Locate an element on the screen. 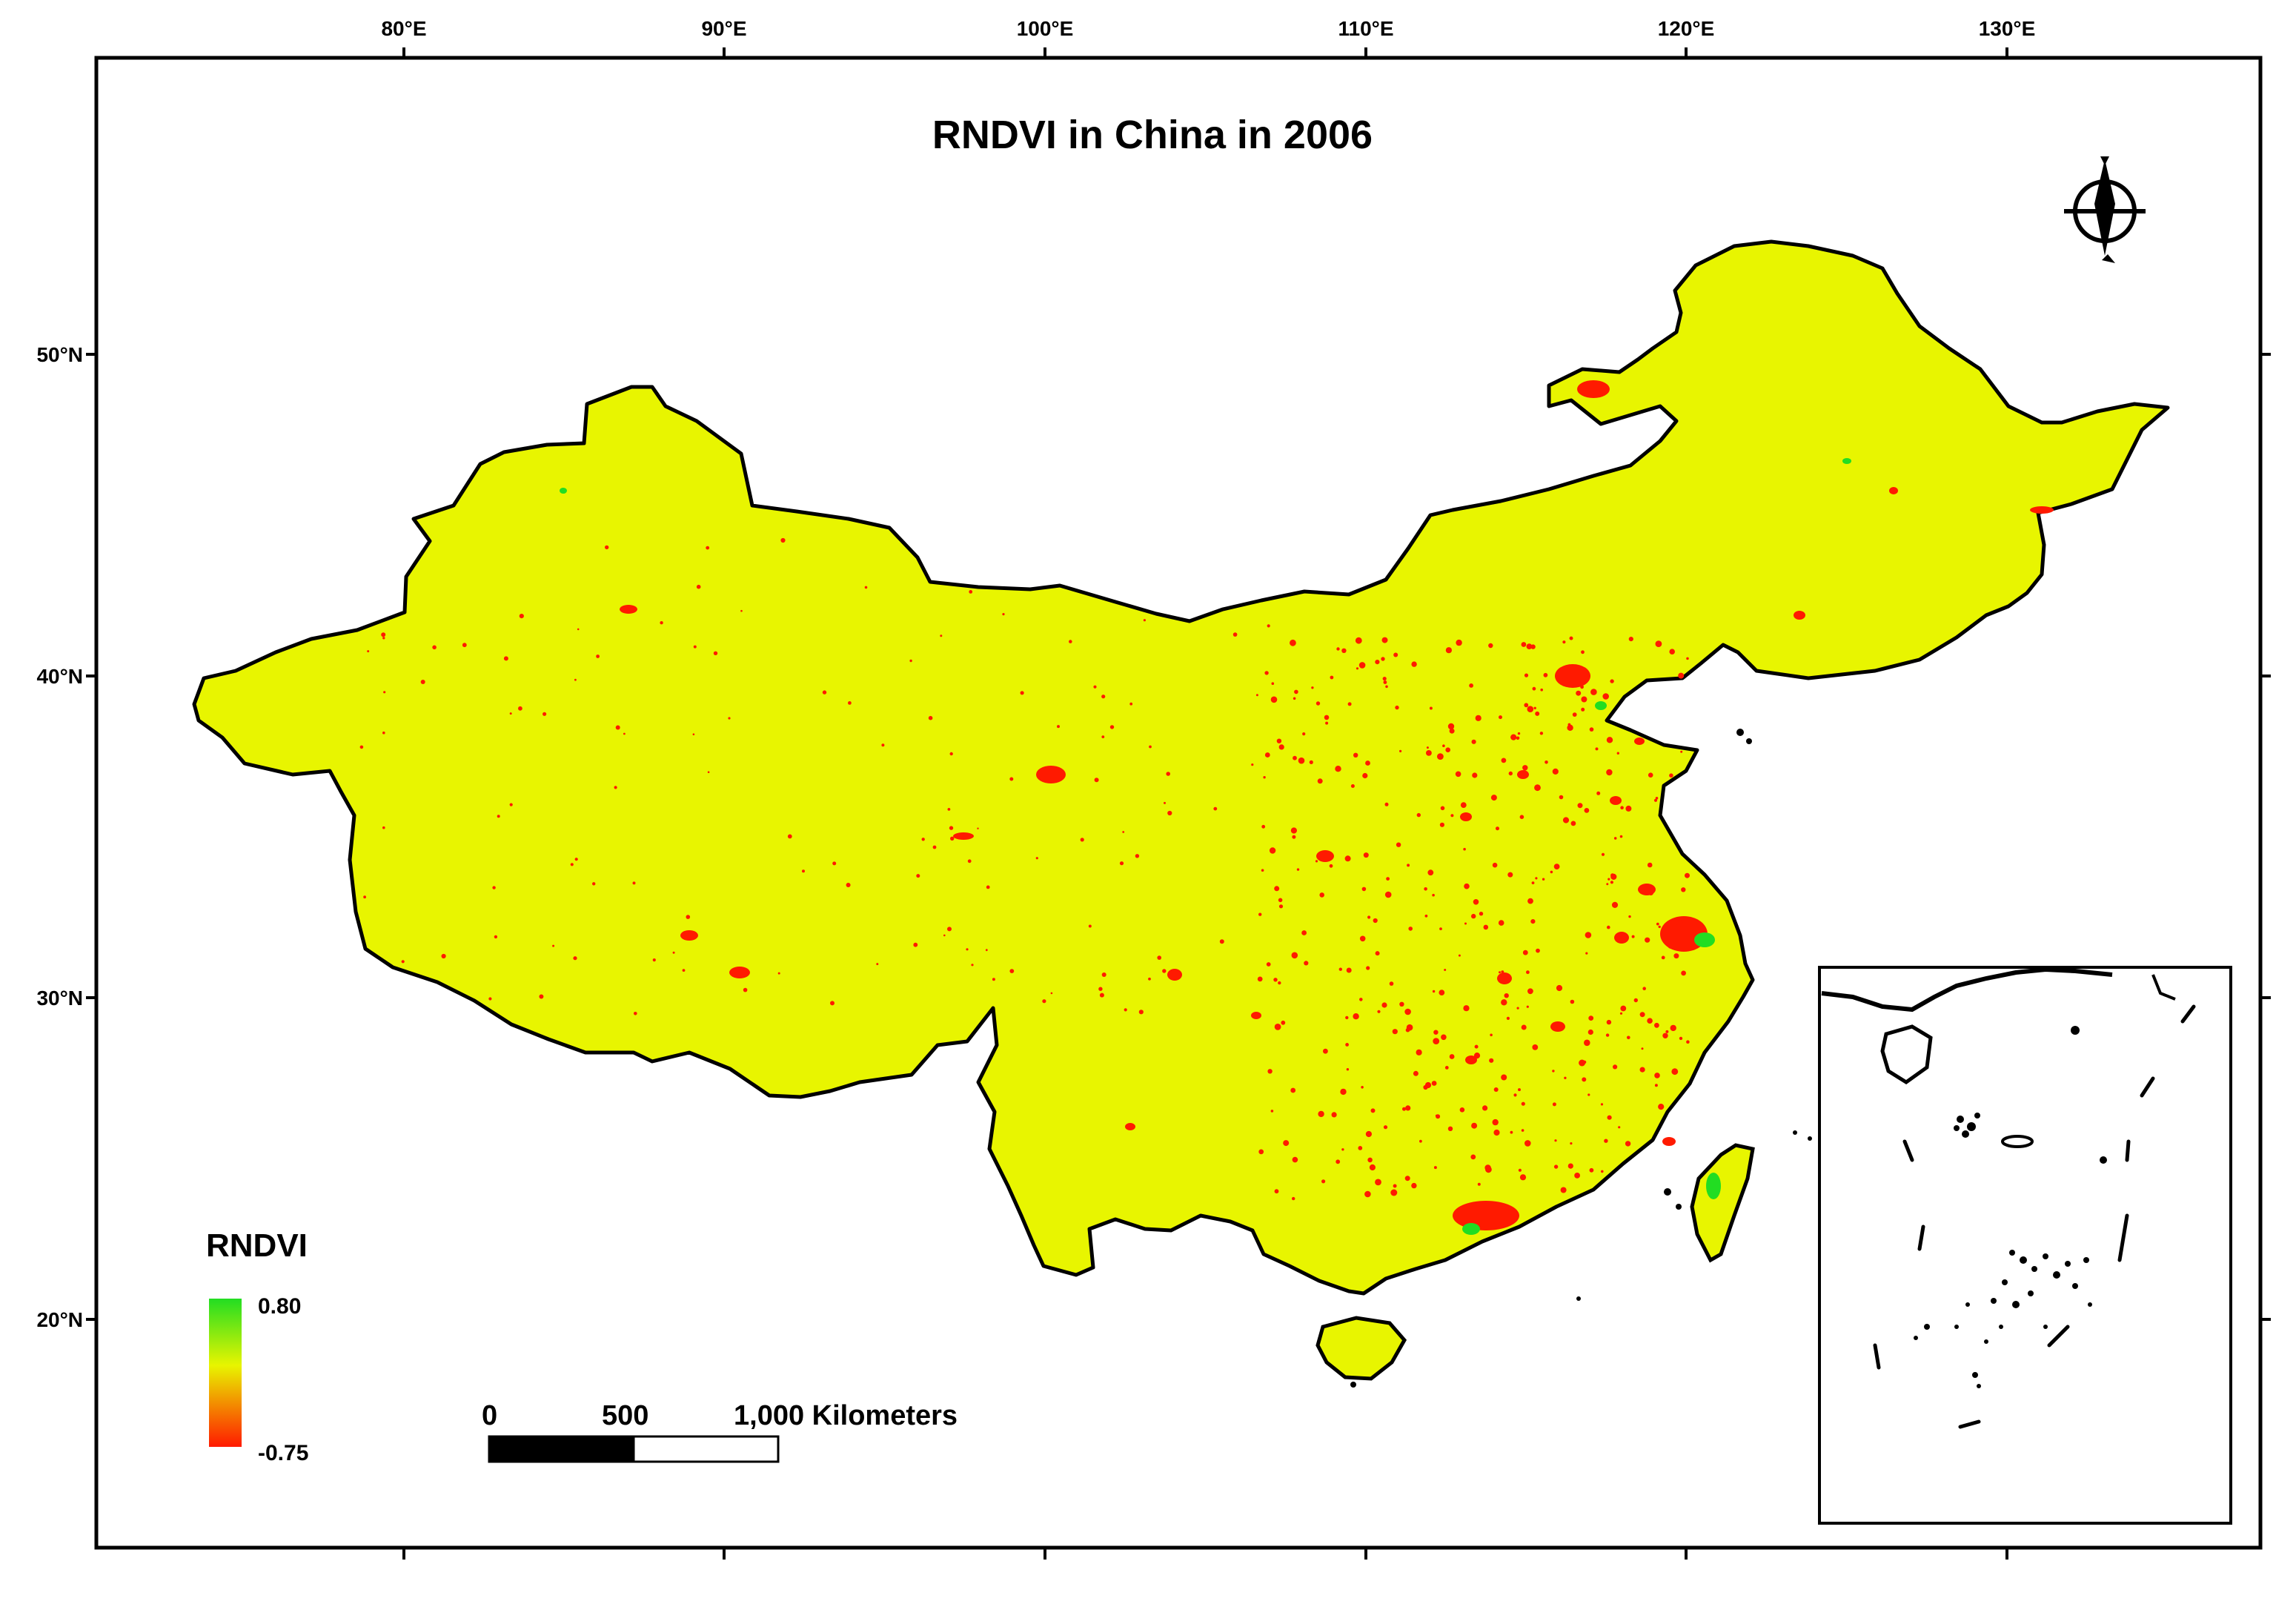 The image size is (2296, 1604). lon-label-130: 130°E is located at coordinates (2007, 29).